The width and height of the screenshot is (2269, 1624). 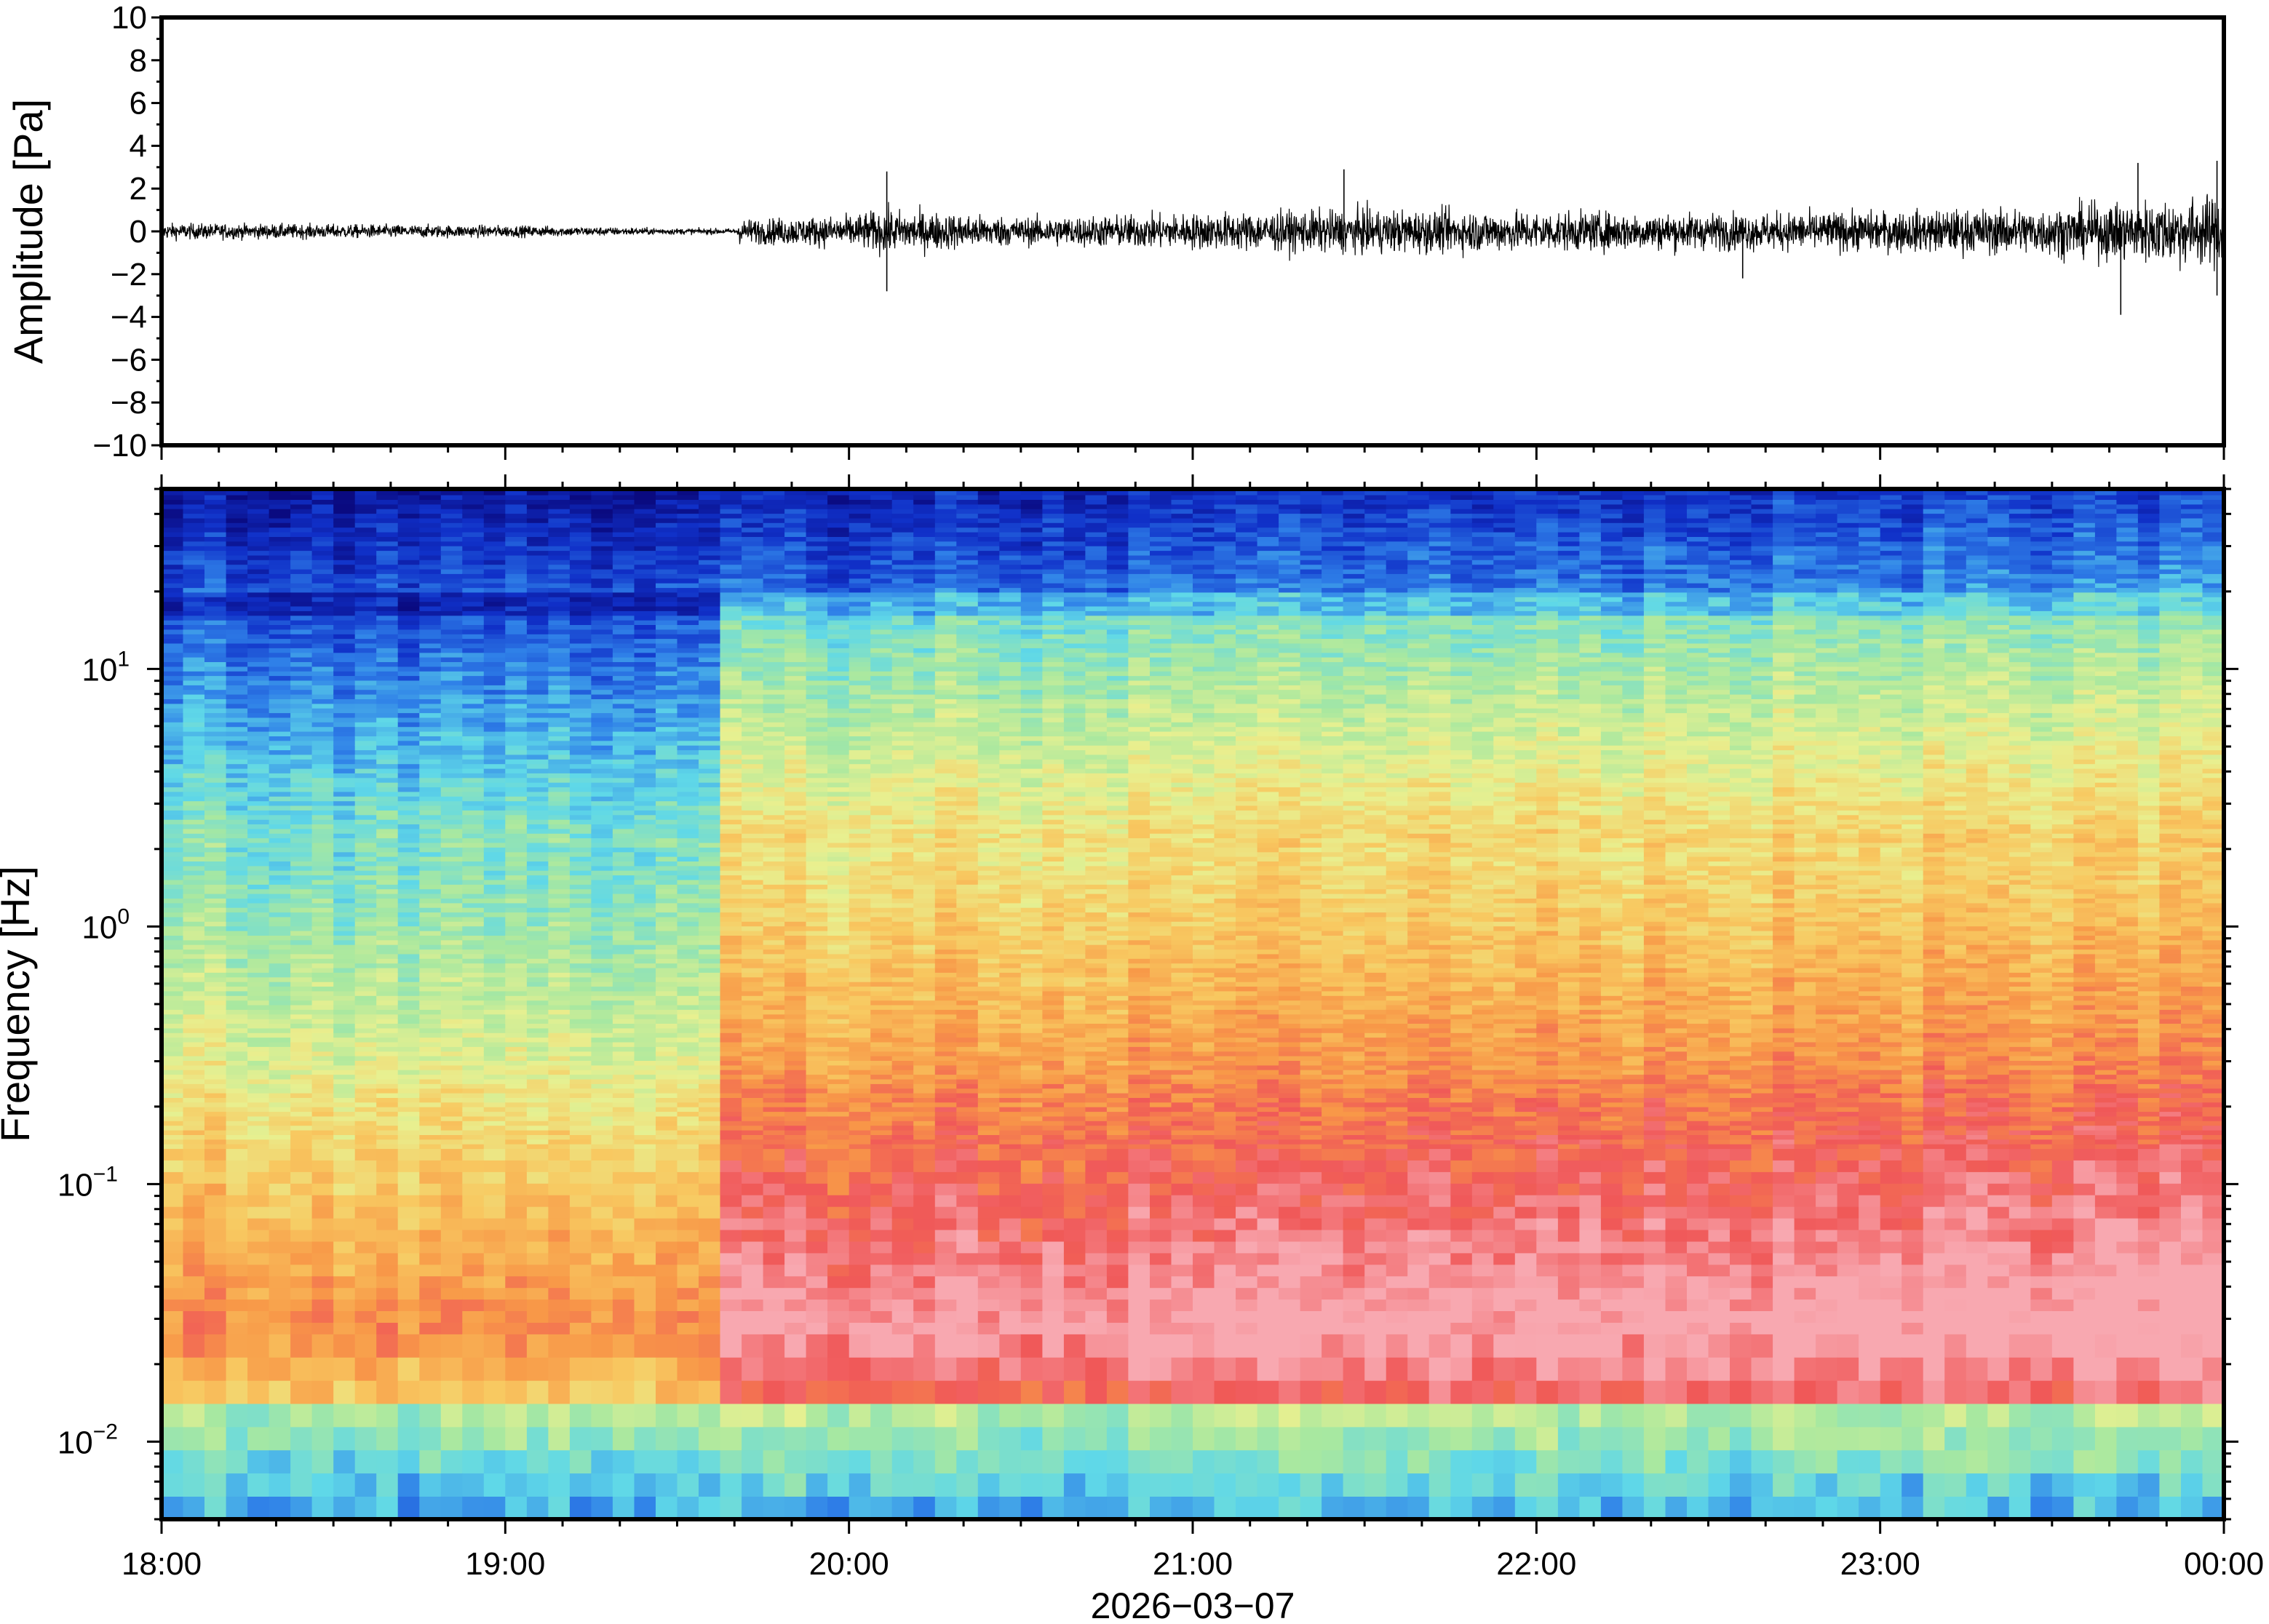 What do you see at coordinates (138, 232) in the screenshot?
I see `waveform-y-tick-label: 0` at bounding box center [138, 232].